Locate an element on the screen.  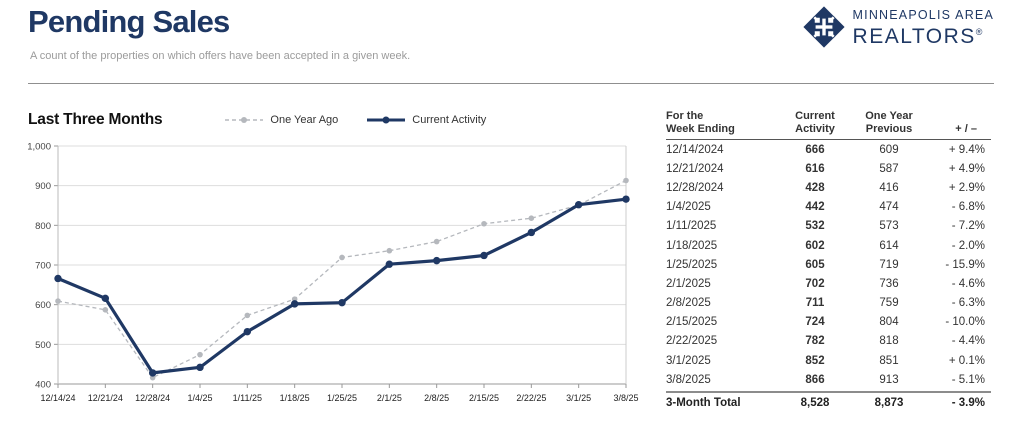
cell-current: 616 is located at coordinates (815, 168).